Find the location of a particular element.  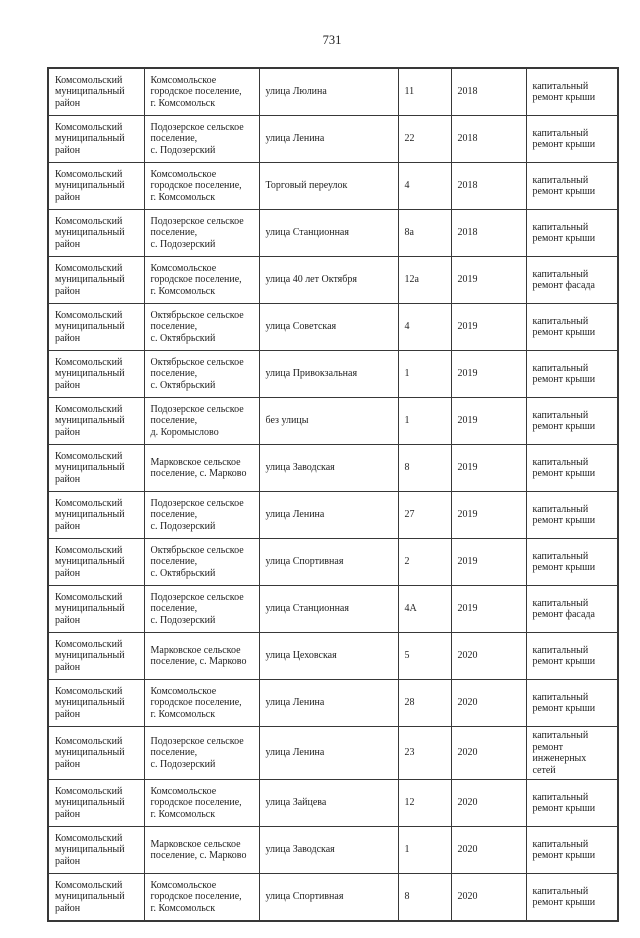

cell-street: улица Зайцева is located at coordinates (328, 803).